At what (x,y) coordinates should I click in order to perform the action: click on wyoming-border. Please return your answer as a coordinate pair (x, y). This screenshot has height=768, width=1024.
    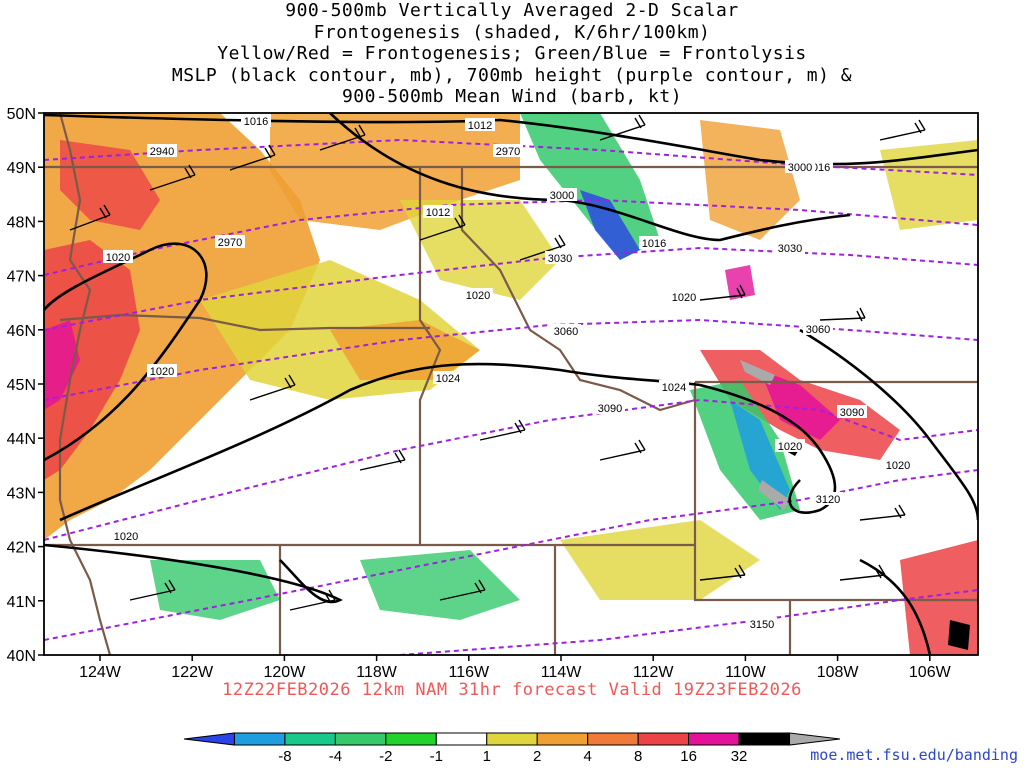
    Looking at the image, I should click on (835, 491).